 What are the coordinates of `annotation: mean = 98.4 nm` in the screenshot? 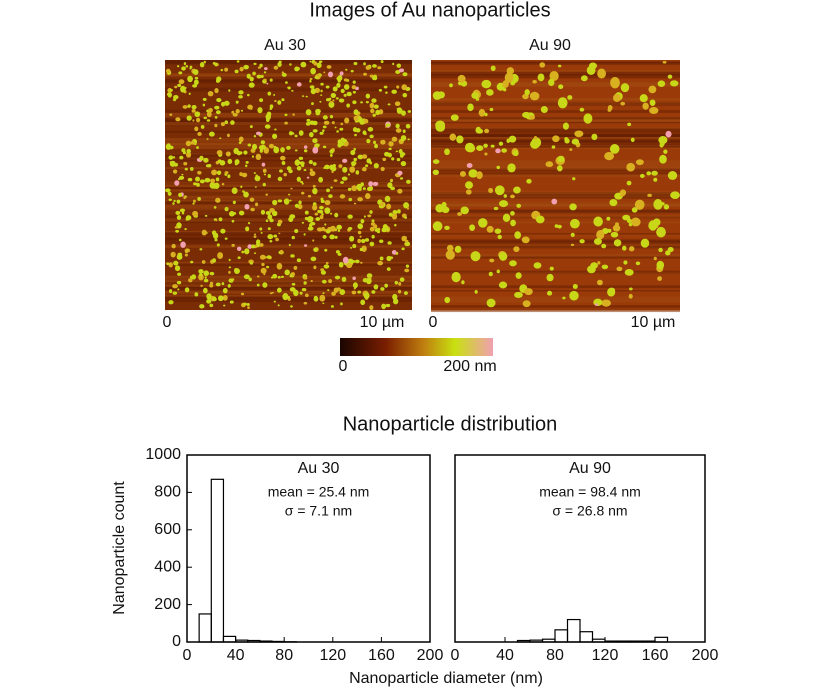 It's located at (590, 492).